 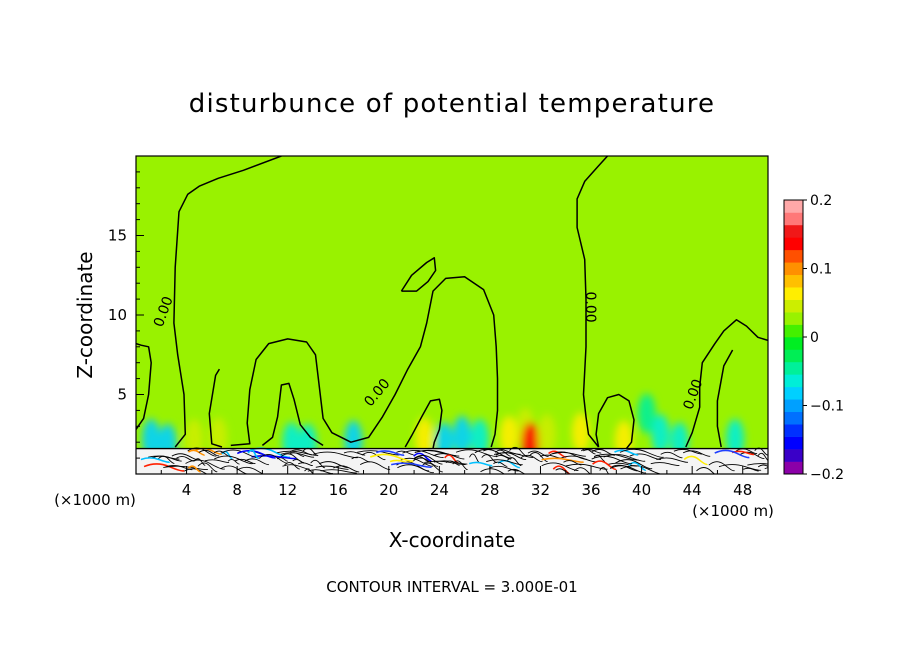 What do you see at coordinates (187, 490) in the screenshot?
I see `x-tick-label: 4` at bounding box center [187, 490].